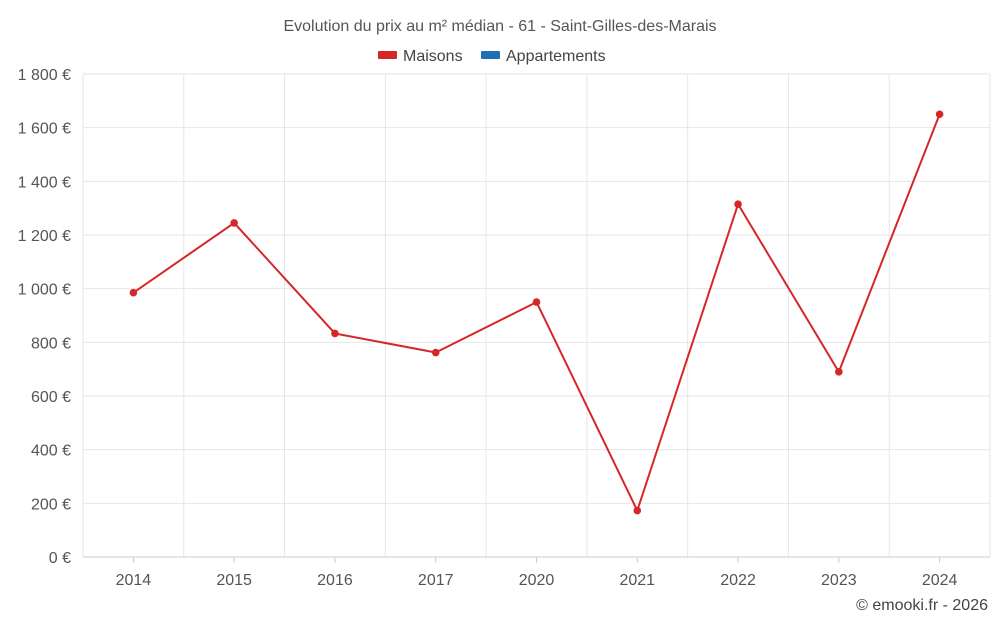  I want to click on x-axis: 2014 2015 2016 2017 2020 2021 2022 2023 2024, so click(536, 572).